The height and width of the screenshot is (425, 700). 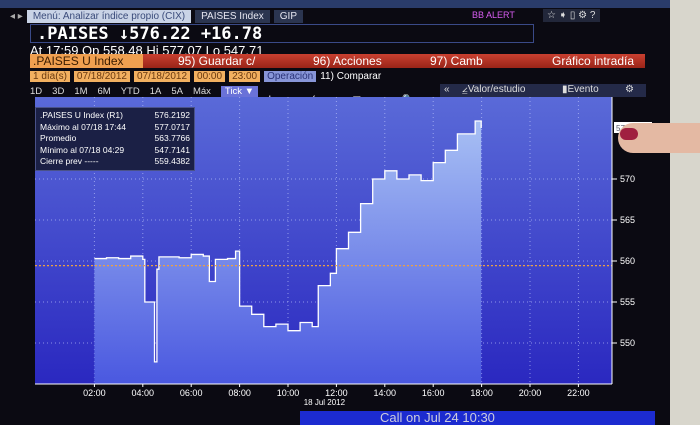 What do you see at coordinates (627, 179) in the screenshot?
I see `y-tick-label: 570` at bounding box center [627, 179].